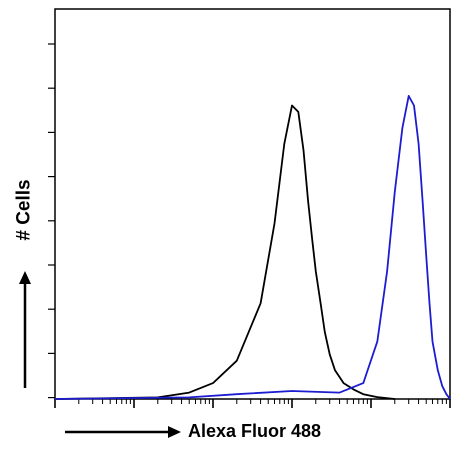 The height and width of the screenshot is (461, 454). What do you see at coordinates (252, 403) in the screenshot?
I see `x-axis-ticks` at bounding box center [252, 403].